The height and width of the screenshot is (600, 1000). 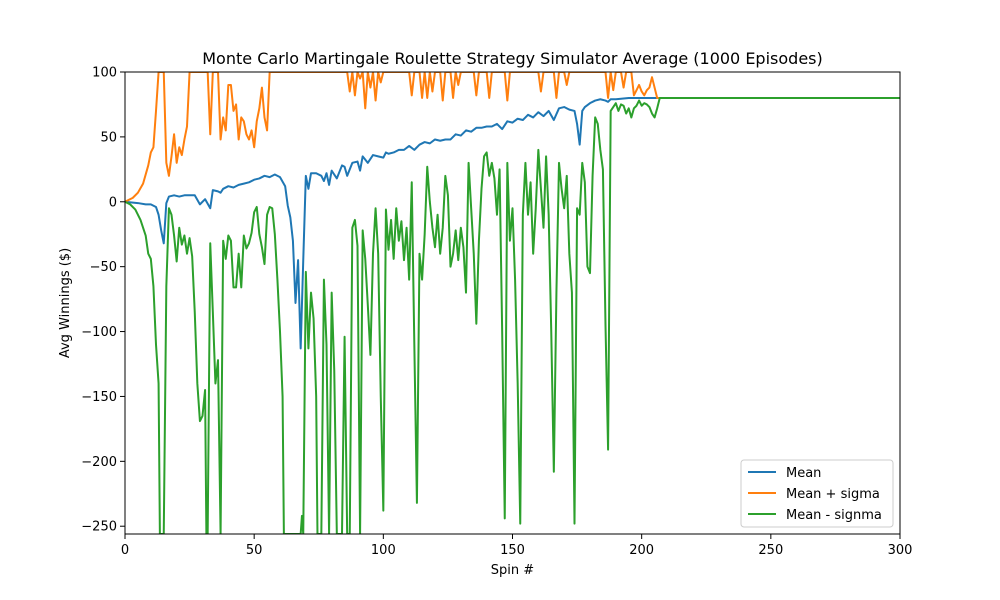 What do you see at coordinates (512, 570) in the screenshot?
I see `x-axis-label: Spin #` at bounding box center [512, 570].